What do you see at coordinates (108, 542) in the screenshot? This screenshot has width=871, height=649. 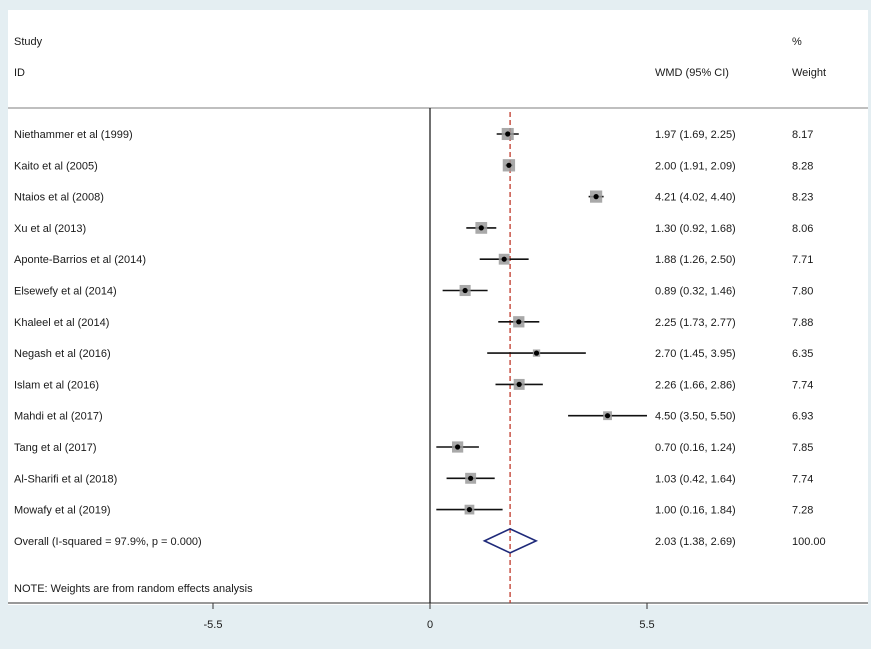 I see `overall-name: Overall (I-squared = 97.9%, p = 0.000)` at bounding box center [108, 542].